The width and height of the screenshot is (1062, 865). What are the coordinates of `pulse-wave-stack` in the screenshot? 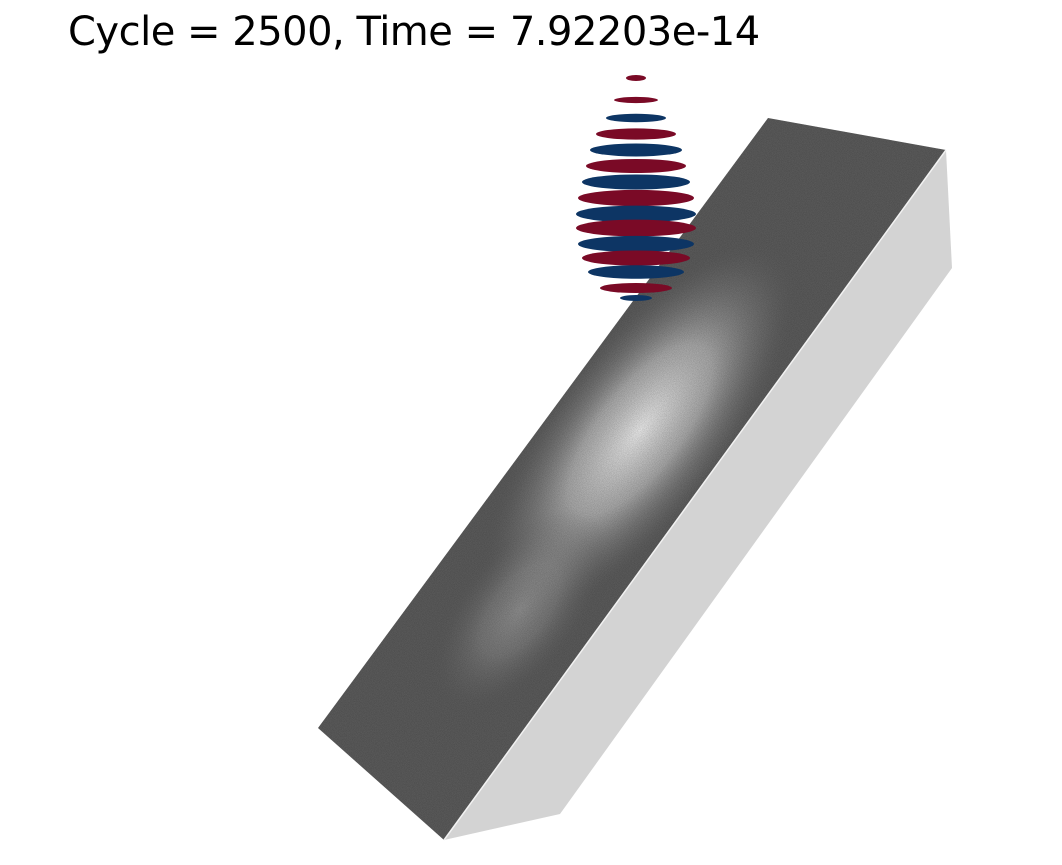 It's located at (636, 188).